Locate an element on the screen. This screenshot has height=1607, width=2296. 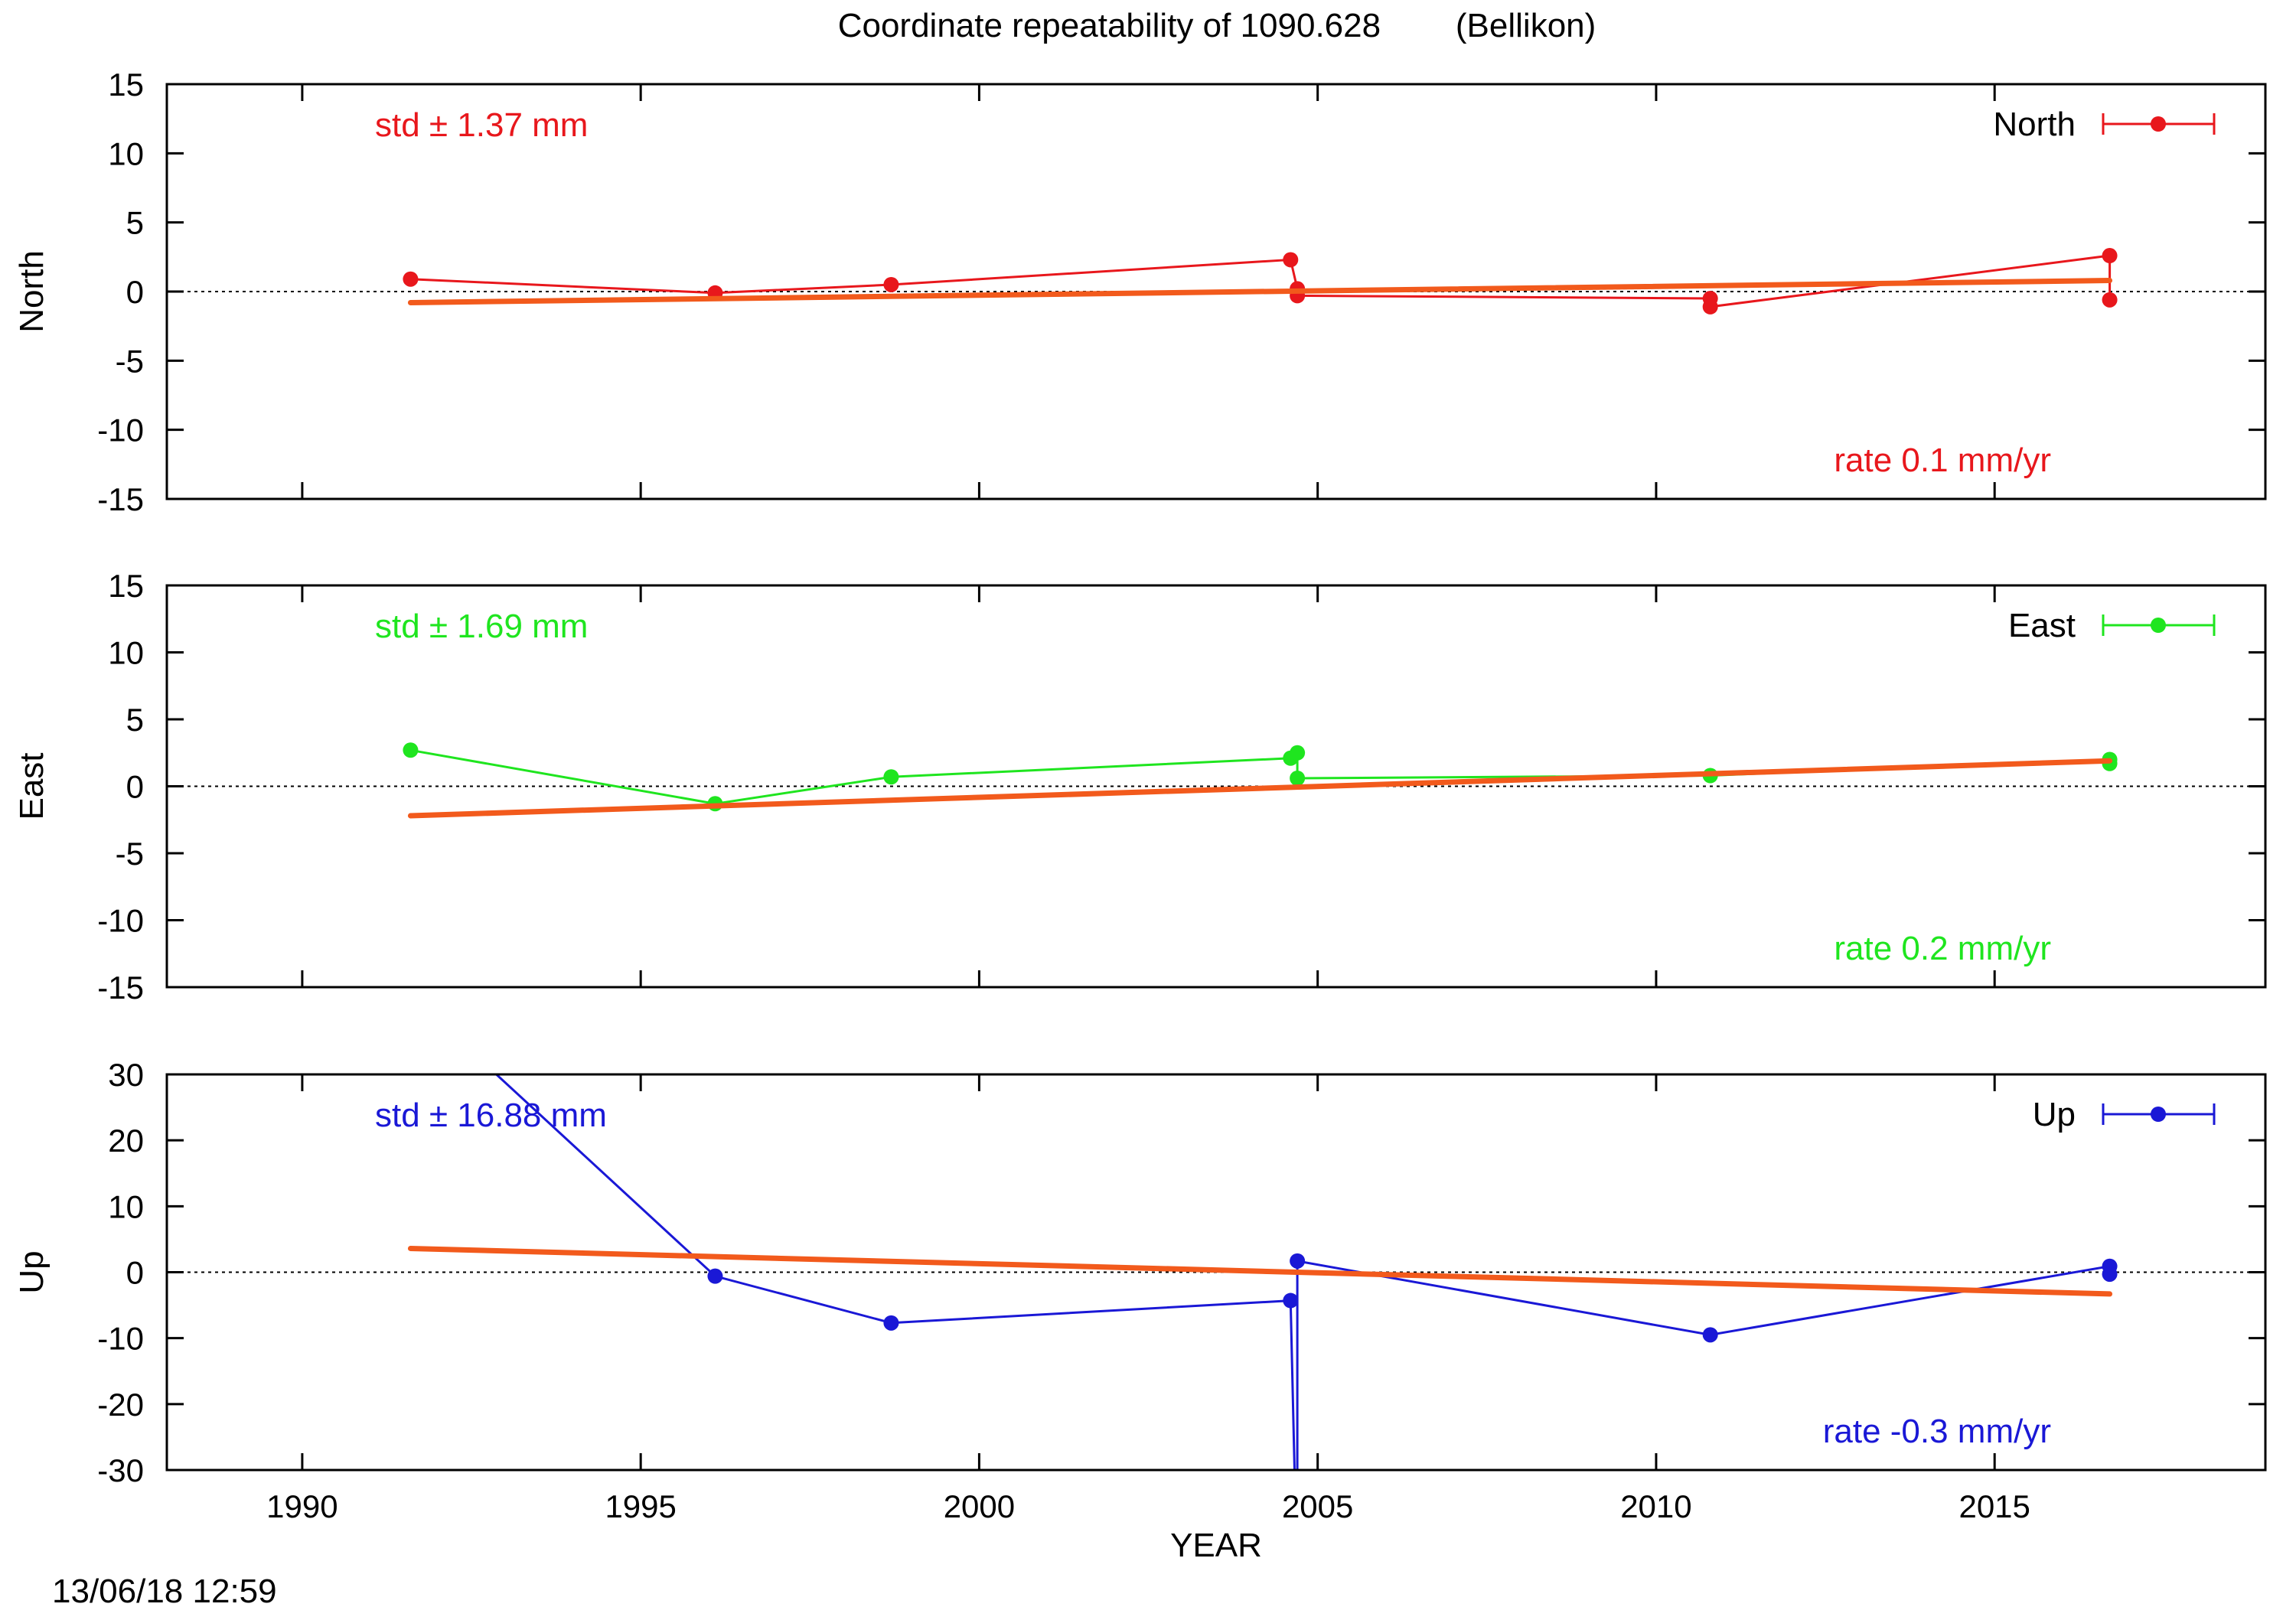
east-legend-sample is located at coordinates (2159, 625).